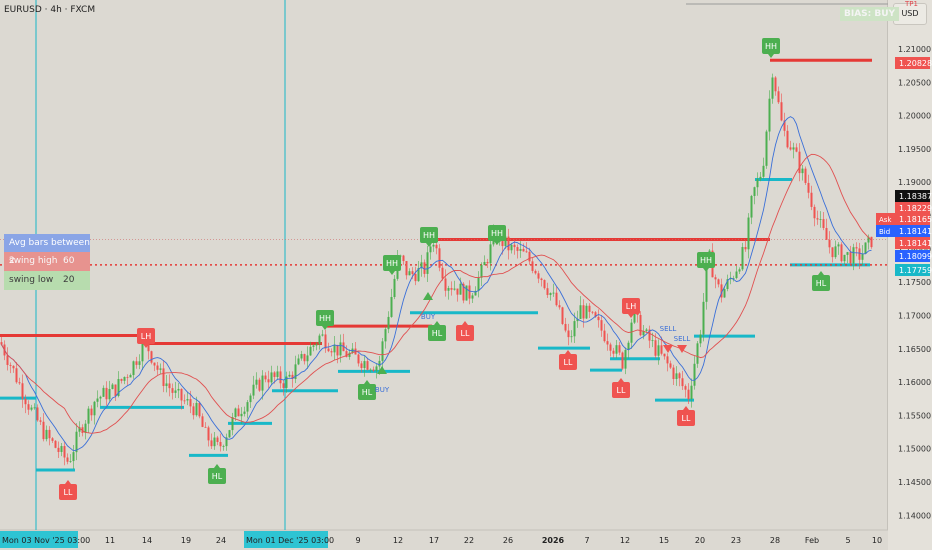 The width and height of the screenshot is (932, 550). What do you see at coordinates (915, 243) in the screenshot?
I see `price-tag-value: 1.18141` at bounding box center [915, 243].